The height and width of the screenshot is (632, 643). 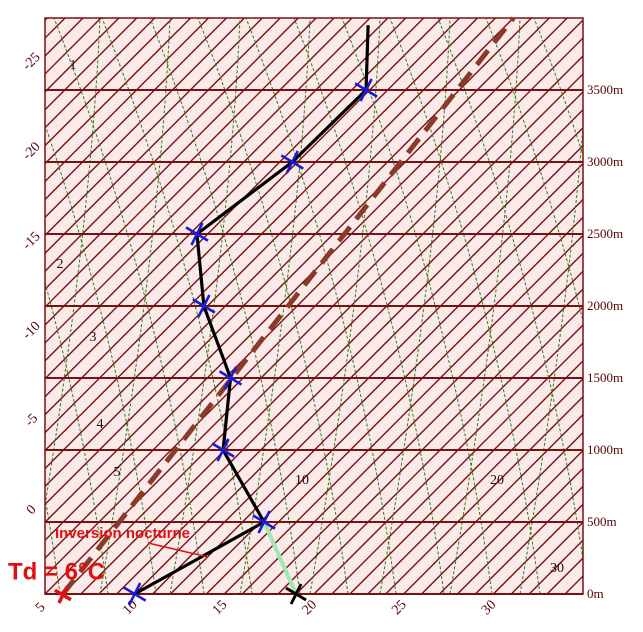 I want to click on y-tick-label: 500m, so click(x=602, y=521).